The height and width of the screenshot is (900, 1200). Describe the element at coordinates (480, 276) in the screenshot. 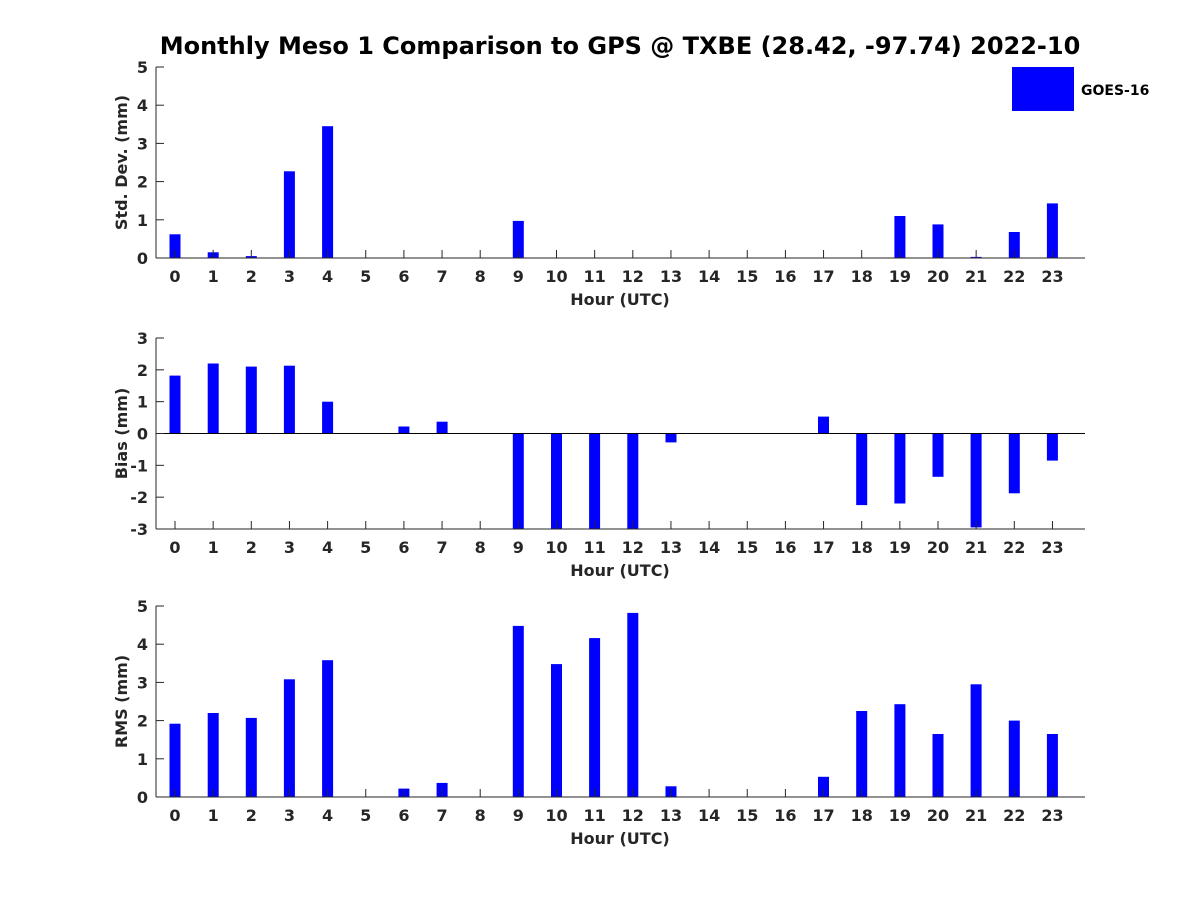

I see `x-tick-label: 8` at that location.